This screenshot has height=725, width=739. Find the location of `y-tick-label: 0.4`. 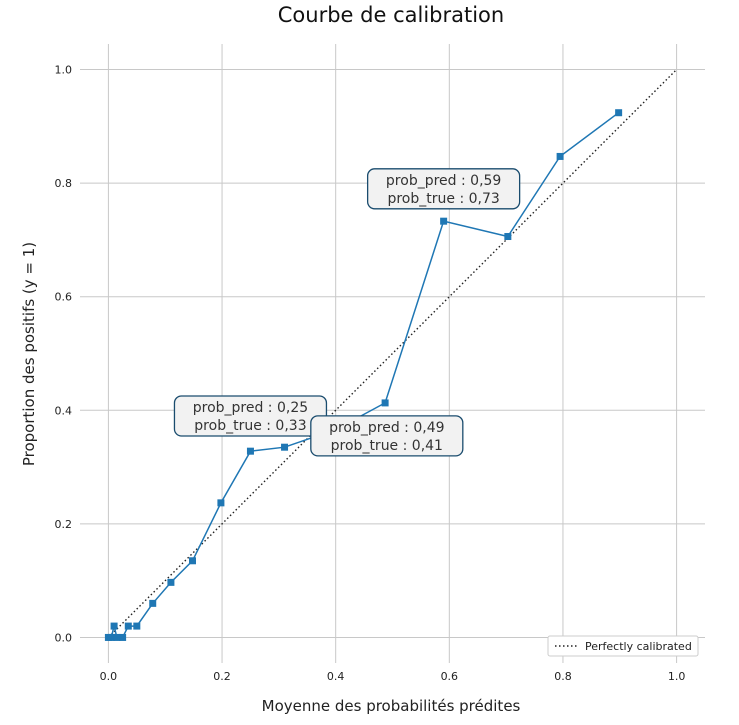

y-tick-label: 0.4 is located at coordinates (64, 410).